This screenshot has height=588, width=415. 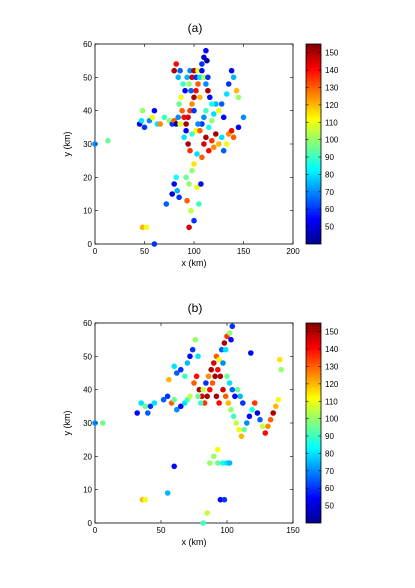 What do you see at coordinates (329, 506) in the screenshot?
I see `colorbar-tick-label: 50` at bounding box center [329, 506].